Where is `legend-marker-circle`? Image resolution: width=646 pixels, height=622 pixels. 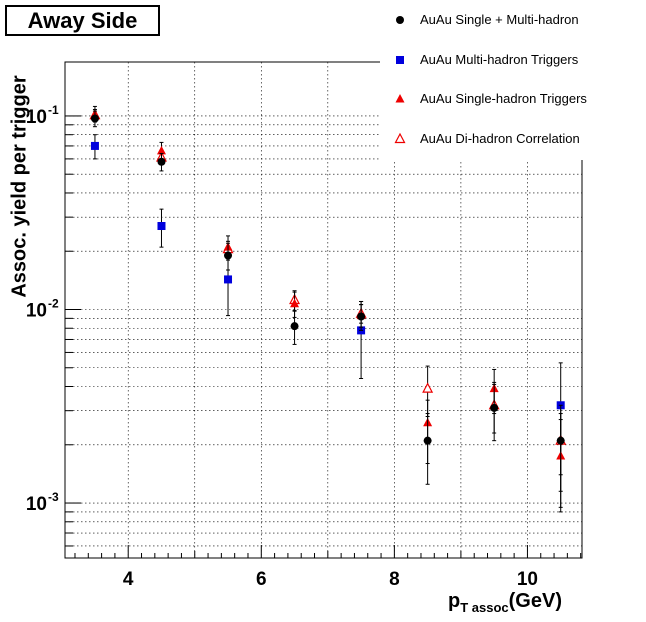
legend-marker-circle is located at coordinates (400, 20).